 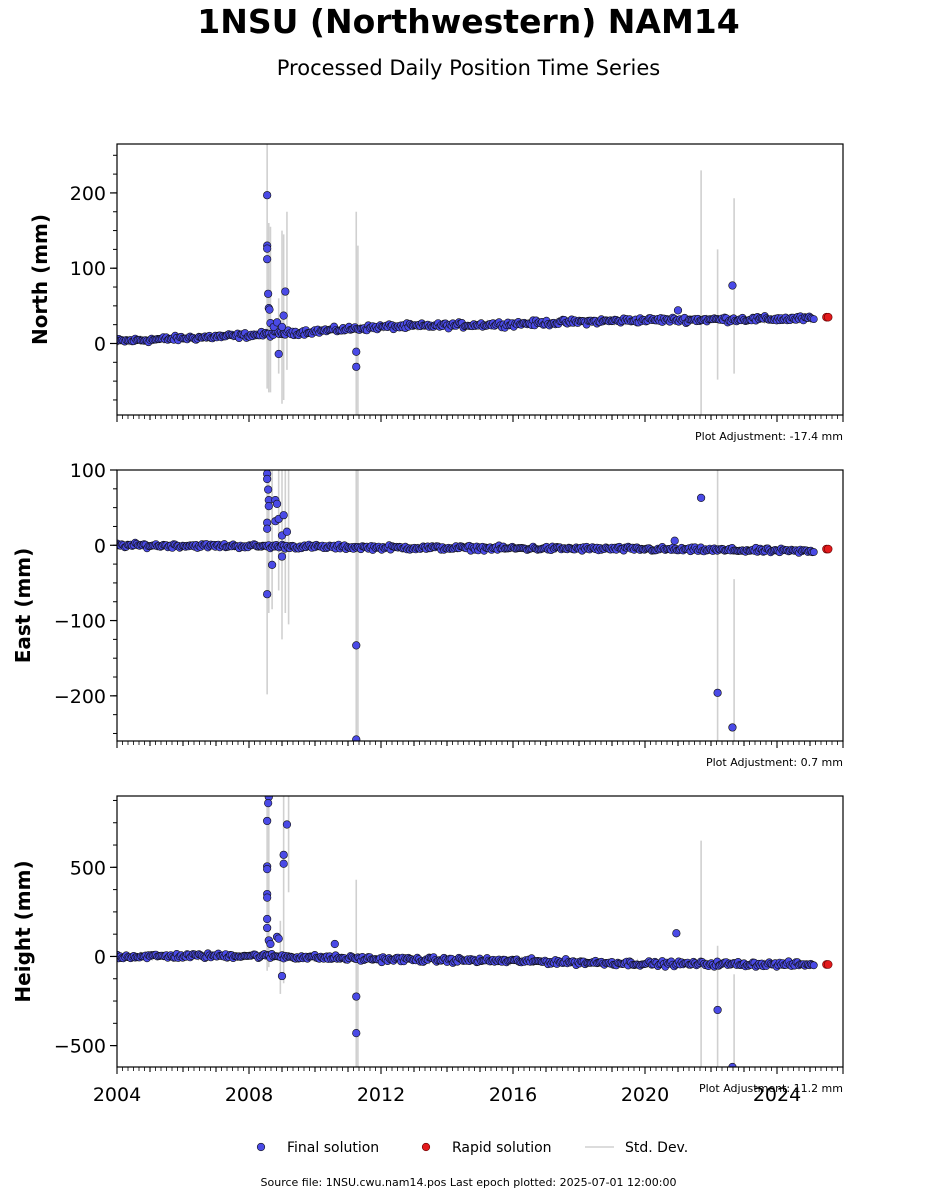 What do you see at coordinates (80, 622) in the screenshot?
I see `y-tick-label: −100` at bounding box center [80, 622].